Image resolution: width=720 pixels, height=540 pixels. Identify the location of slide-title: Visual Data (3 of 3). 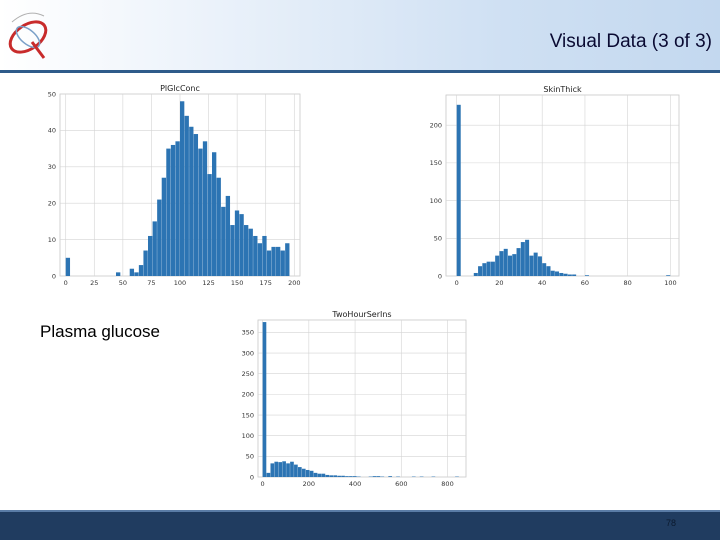
(630, 41).